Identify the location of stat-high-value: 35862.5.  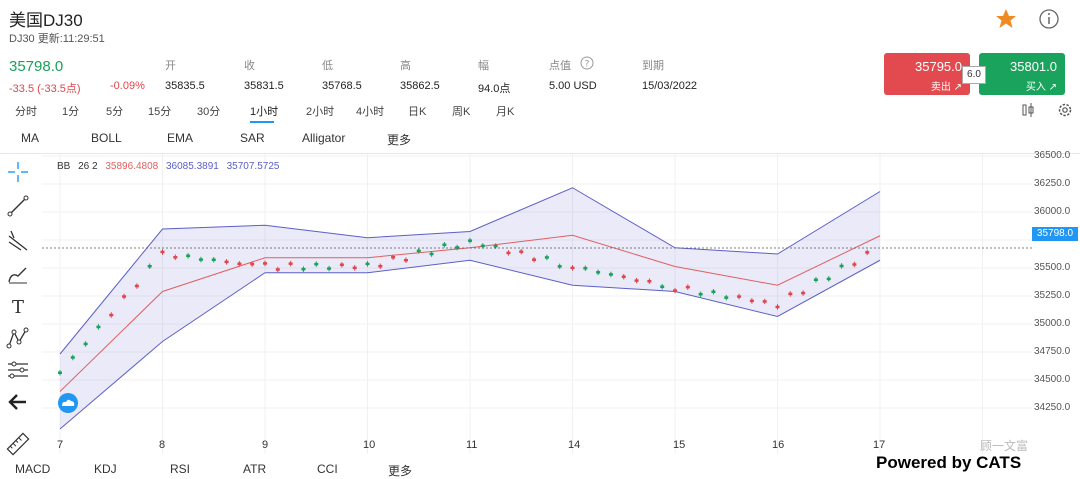
(420, 86).